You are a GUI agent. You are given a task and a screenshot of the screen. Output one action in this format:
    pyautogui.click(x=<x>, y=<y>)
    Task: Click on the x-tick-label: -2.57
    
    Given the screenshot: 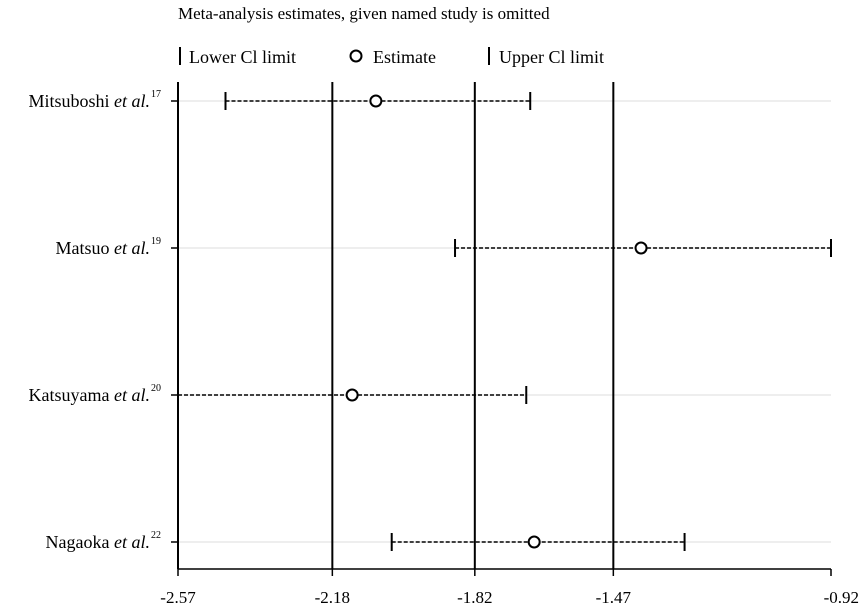 What is the action you would take?
    pyautogui.click(x=178, y=597)
    